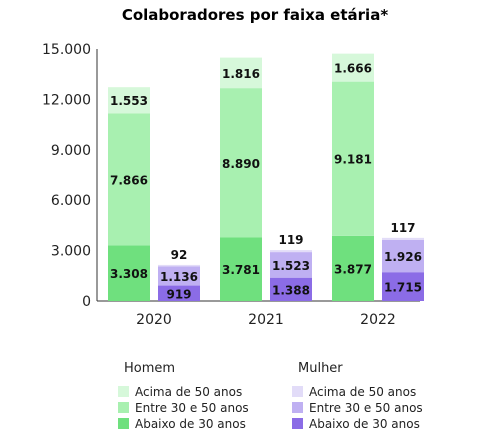 The width and height of the screenshot is (500, 437). I want to click on x-tick-label: 2022, so click(378, 320).